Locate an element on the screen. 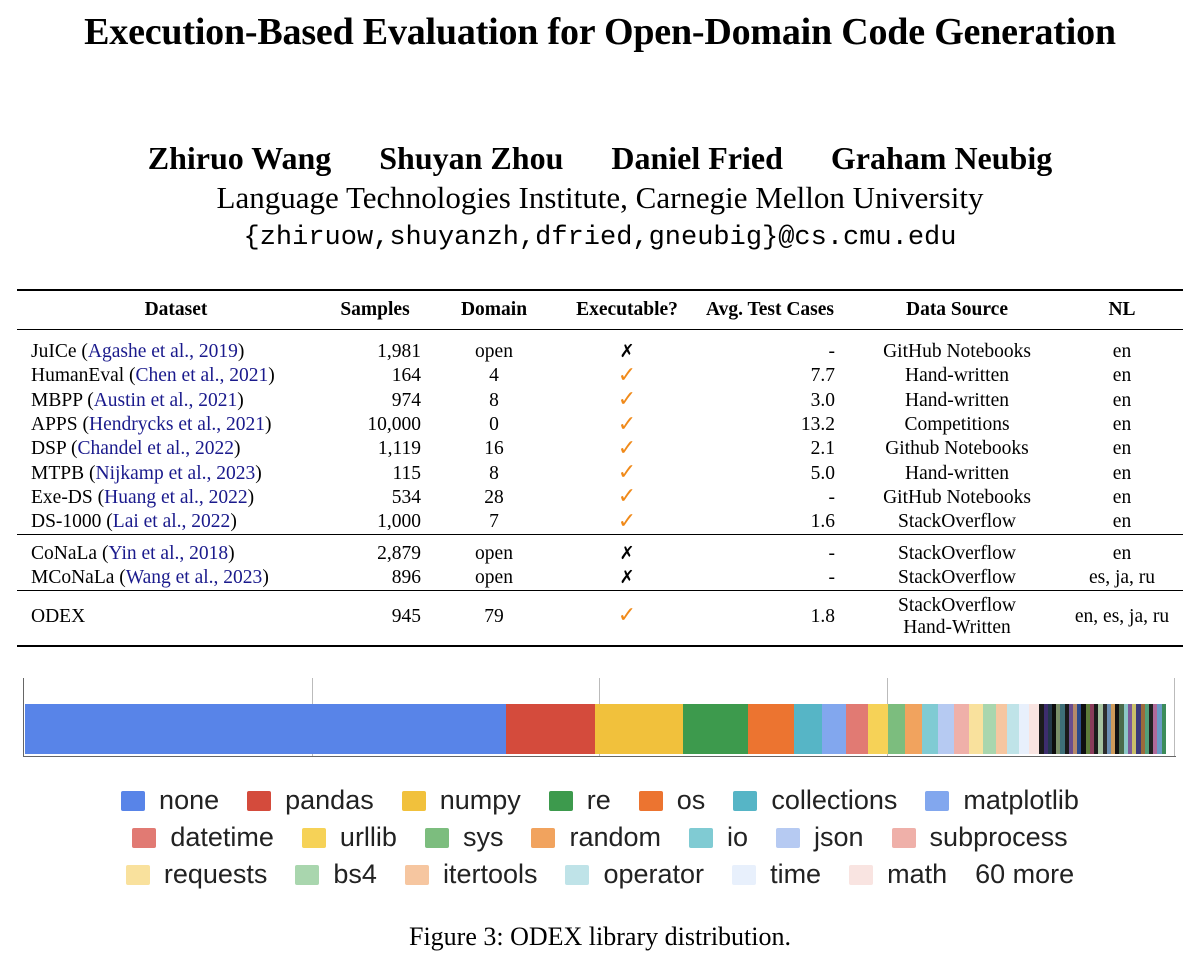 The height and width of the screenshot is (967, 1200). bar-segment-numpy is located at coordinates (639, 729).